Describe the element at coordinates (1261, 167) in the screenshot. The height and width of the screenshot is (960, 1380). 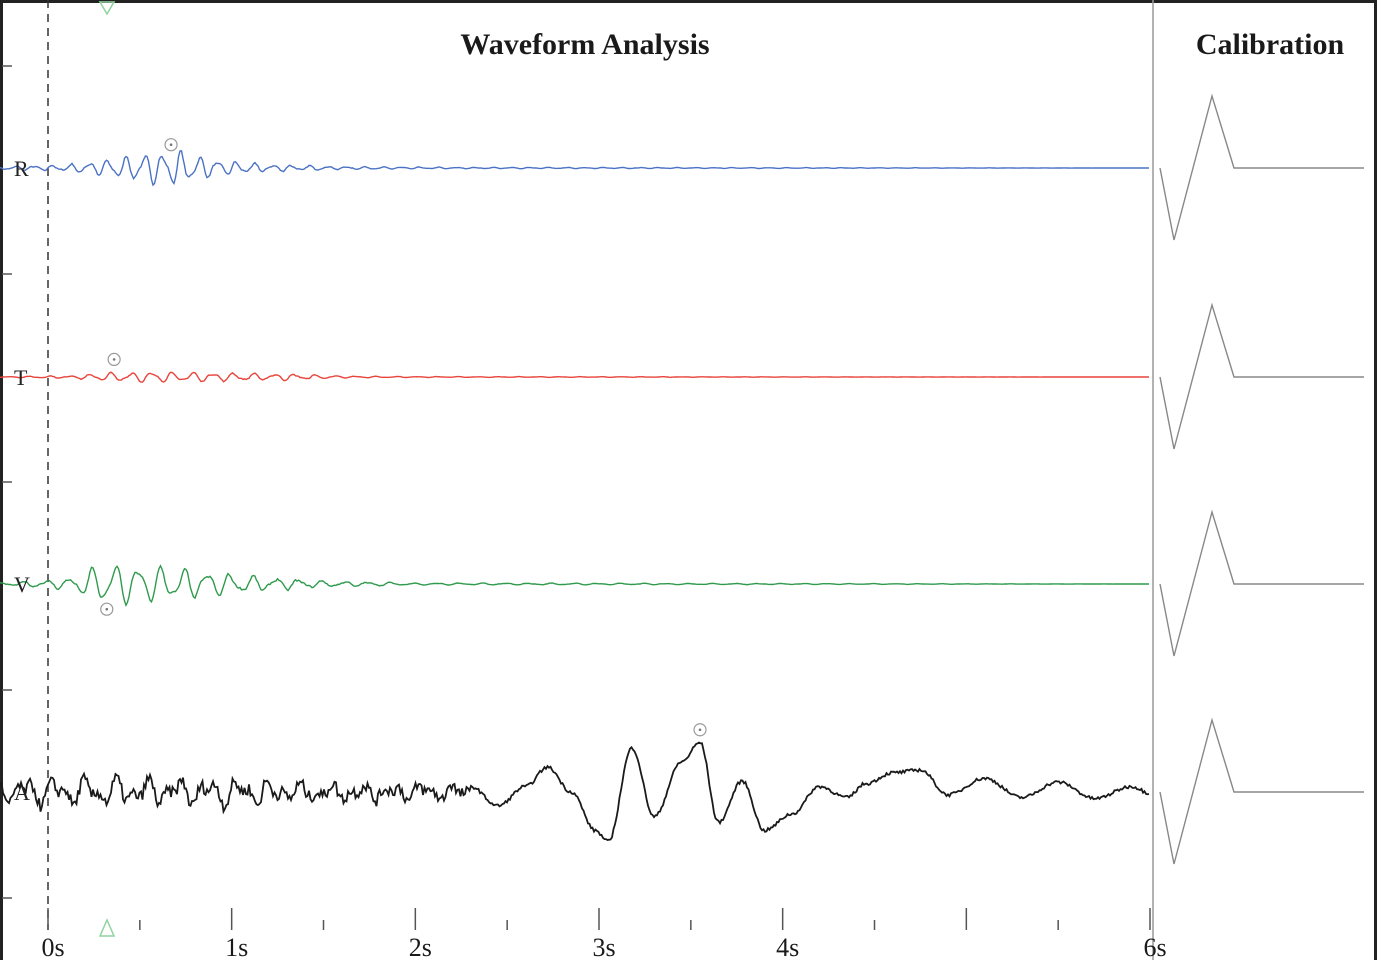
I see `calibration-pulse-R` at that location.